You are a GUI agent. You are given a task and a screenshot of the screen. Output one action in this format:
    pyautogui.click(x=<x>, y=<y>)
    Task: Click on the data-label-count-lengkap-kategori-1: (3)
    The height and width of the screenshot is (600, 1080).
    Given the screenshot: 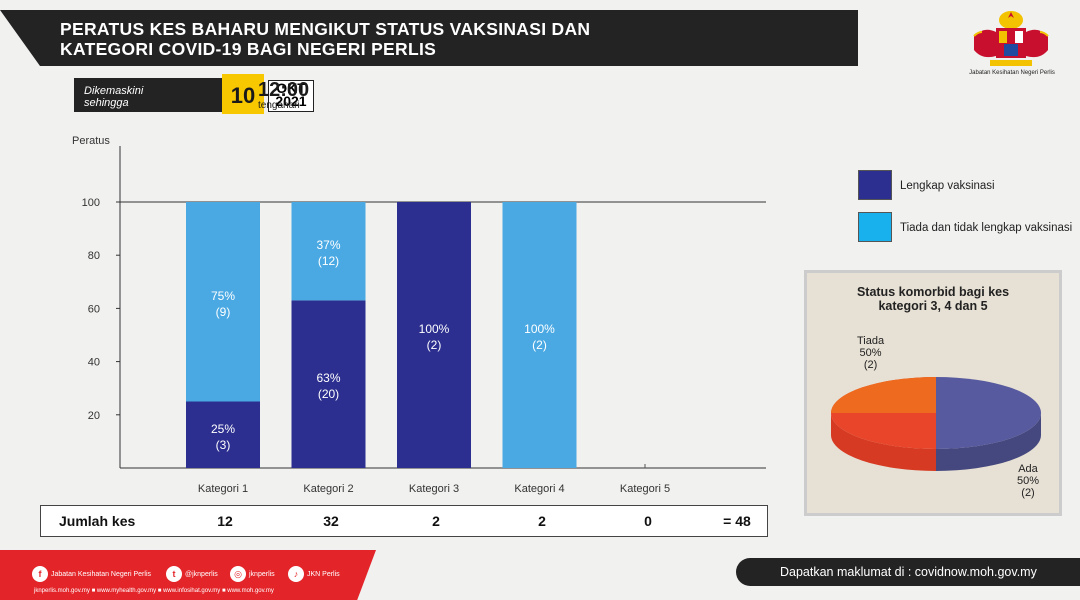 What is the action you would take?
    pyautogui.click(x=223, y=445)
    